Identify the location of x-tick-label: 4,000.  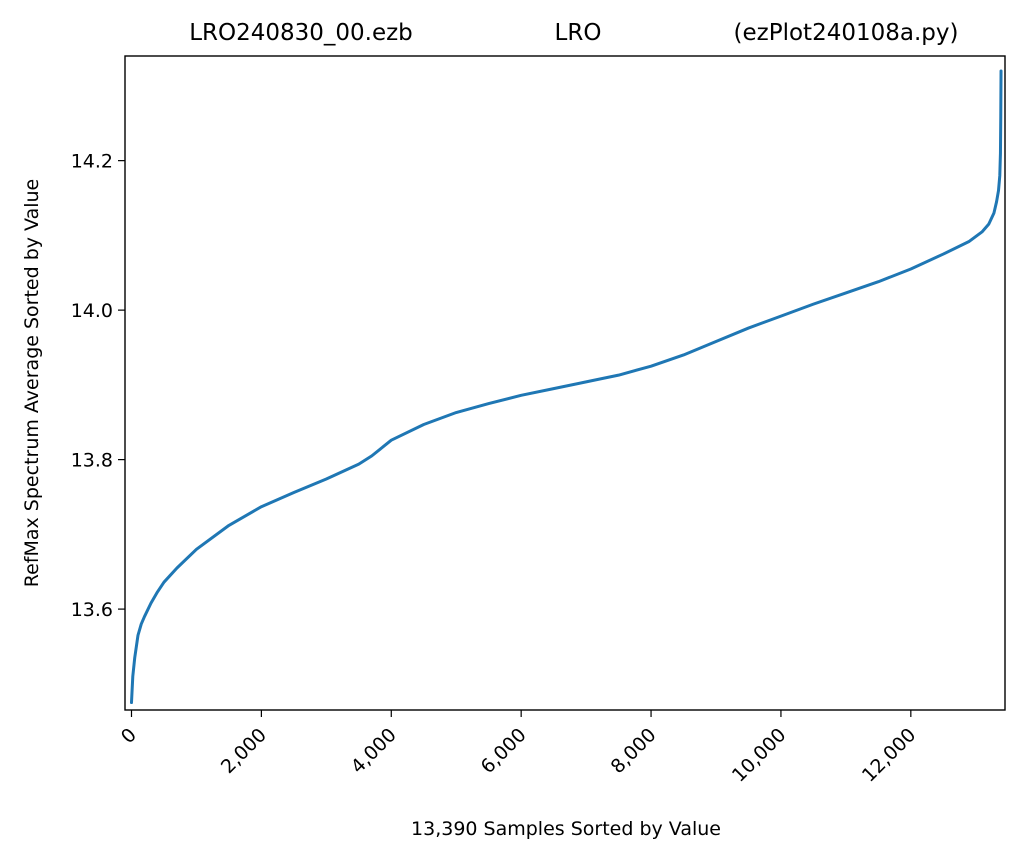
(374, 751).